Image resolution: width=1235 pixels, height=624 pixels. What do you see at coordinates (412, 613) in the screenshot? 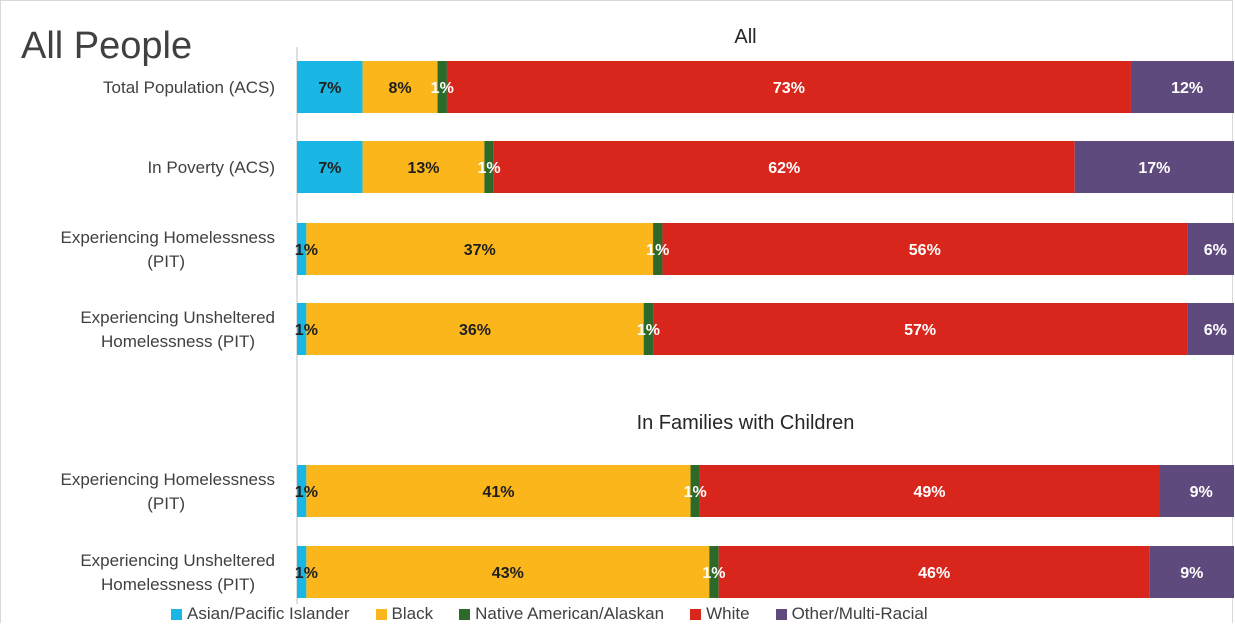
I see `legend-label: Black` at bounding box center [412, 613].